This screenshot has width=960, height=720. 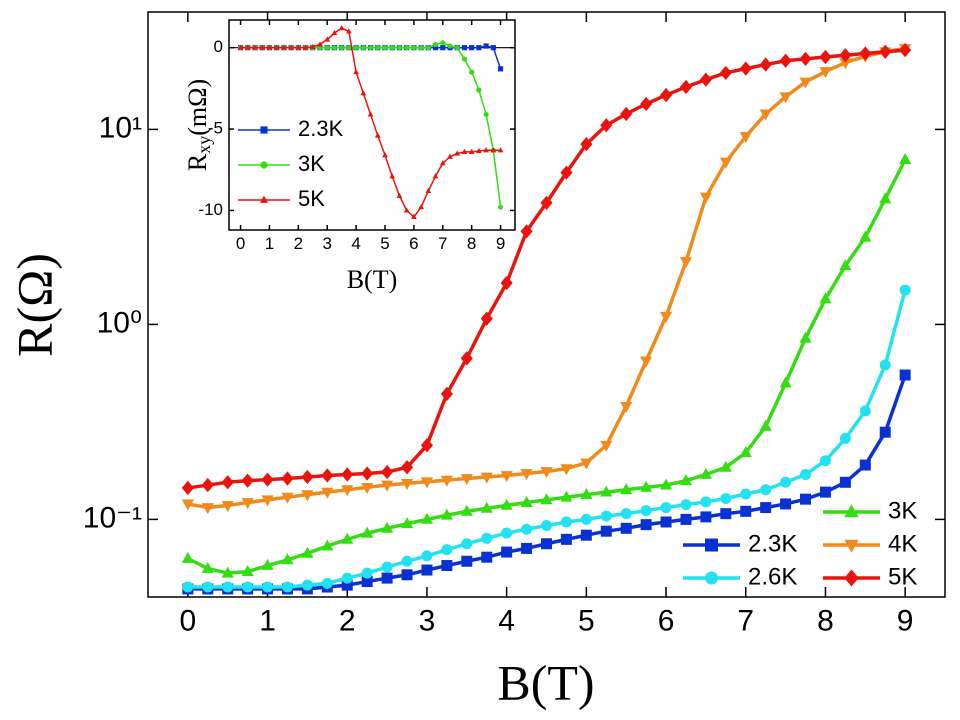 What do you see at coordinates (506, 620) in the screenshot?
I see `x-tick-label: 4` at bounding box center [506, 620].